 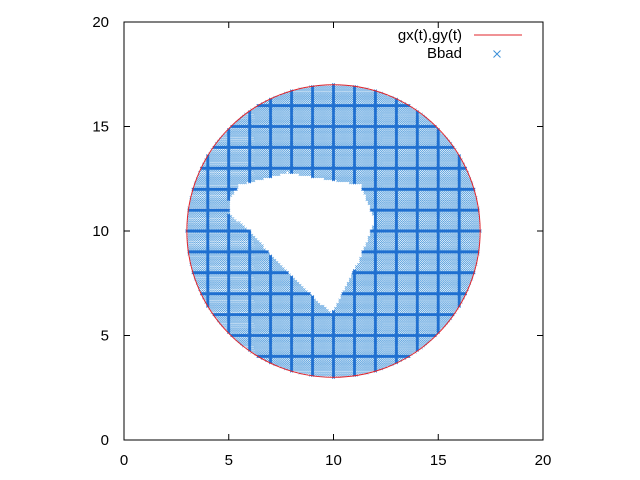 What do you see at coordinates (444, 53) in the screenshot?
I see `legend-label-bbad: Bbad` at bounding box center [444, 53].